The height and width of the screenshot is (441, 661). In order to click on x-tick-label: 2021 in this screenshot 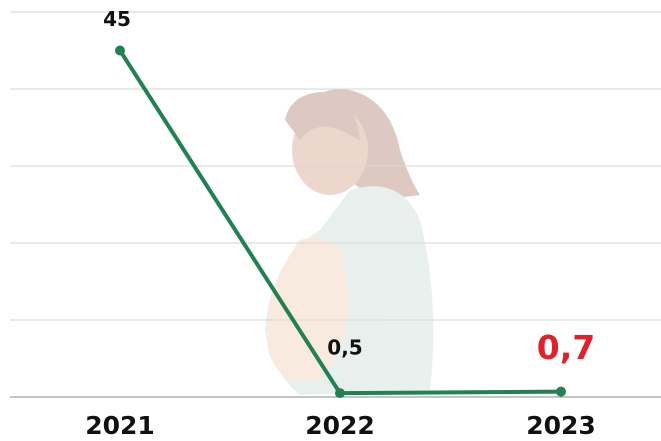, I will do `click(120, 425)`.